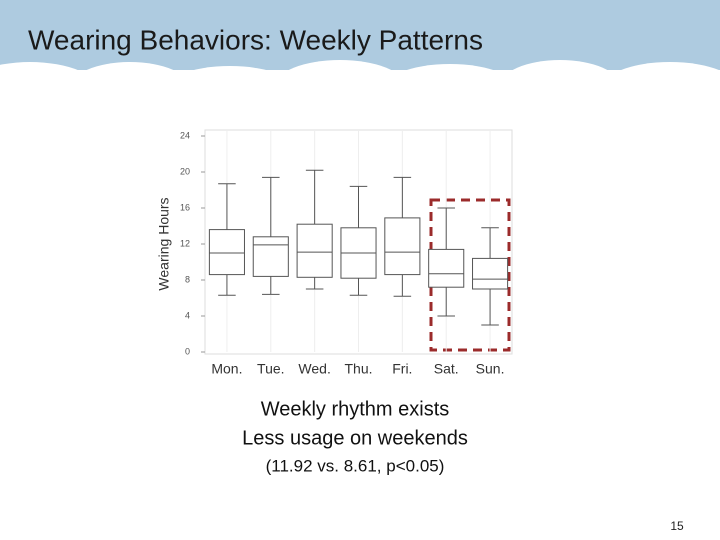 The image size is (720, 540). What do you see at coordinates (355, 438) in the screenshot?
I see `note: Less usage on weekends` at bounding box center [355, 438].